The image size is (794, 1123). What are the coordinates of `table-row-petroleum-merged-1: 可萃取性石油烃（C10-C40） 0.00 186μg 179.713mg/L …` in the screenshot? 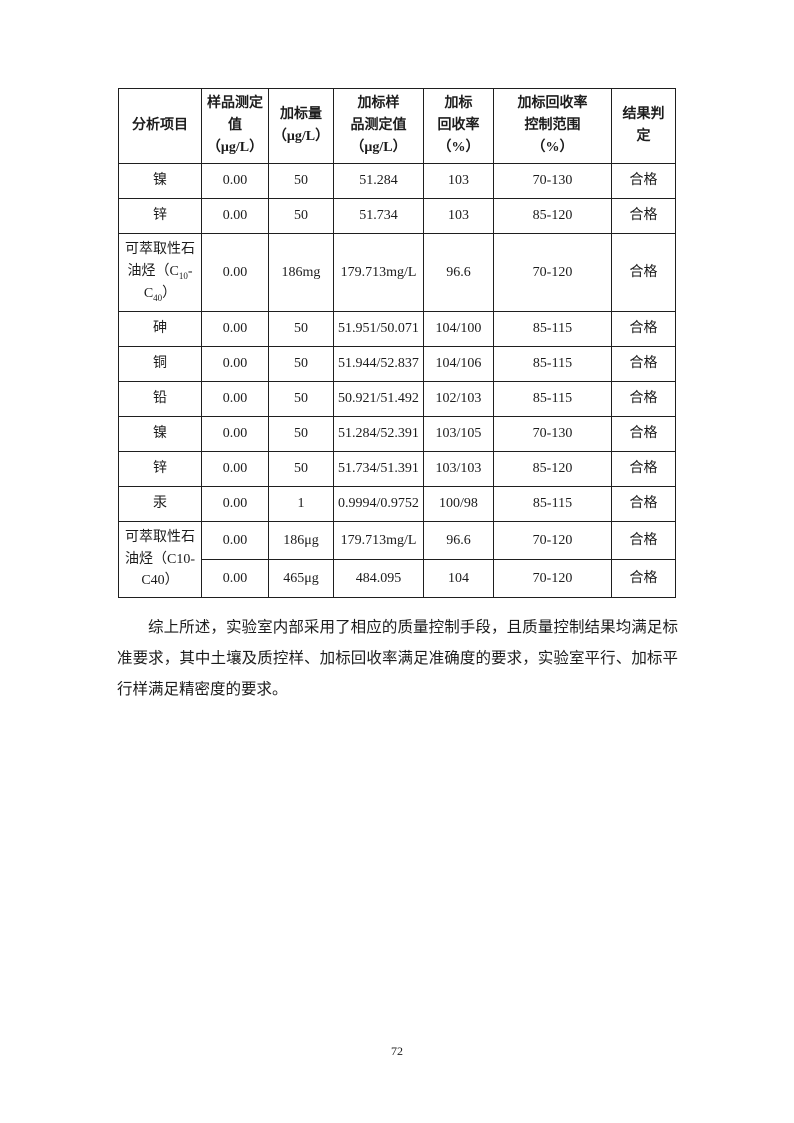 It's located at (397, 559).